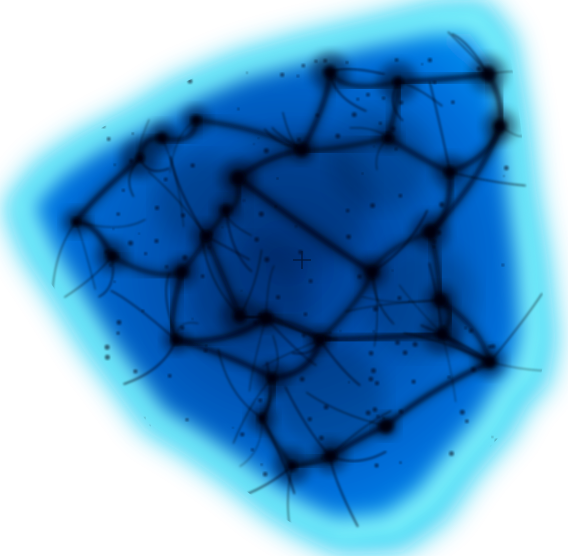  What do you see at coordinates (302, 260) in the screenshot?
I see `crosshair-icon` at bounding box center [302, 260].